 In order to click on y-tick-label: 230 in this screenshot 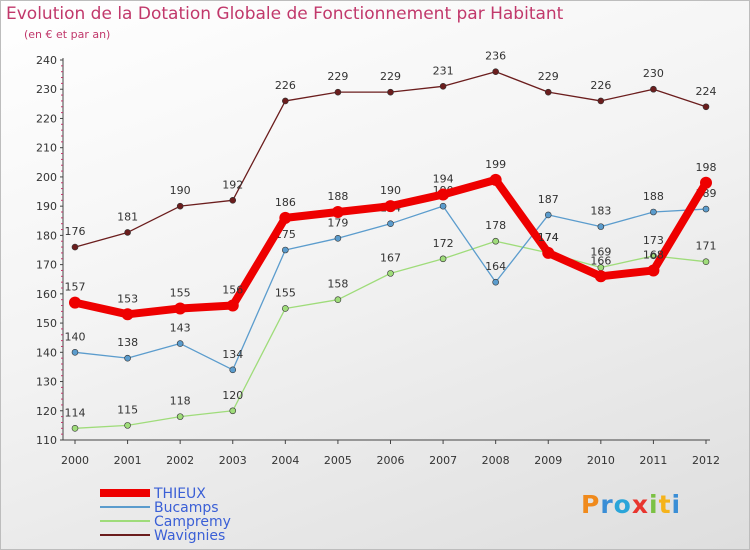, I will do `click(46, 89)`.